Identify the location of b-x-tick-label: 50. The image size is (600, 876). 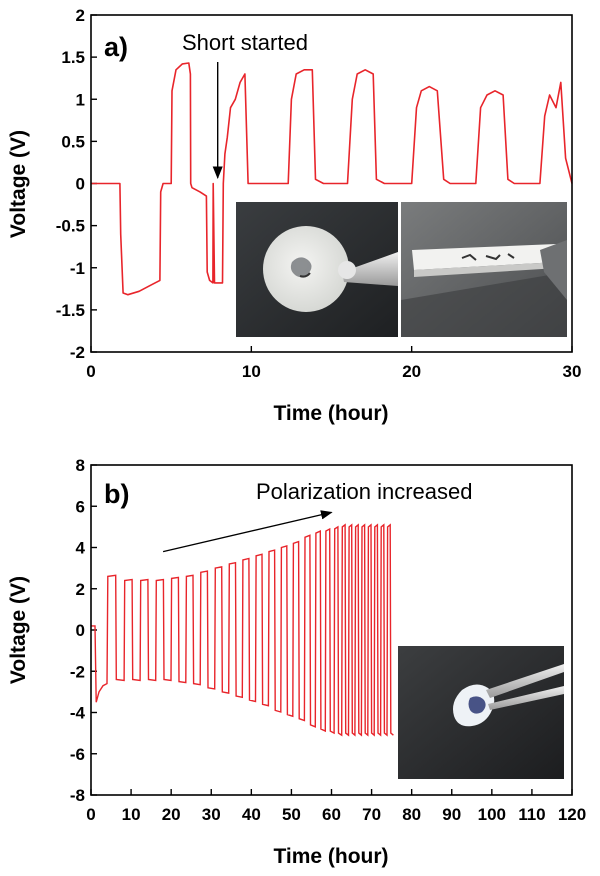
(291, 814).